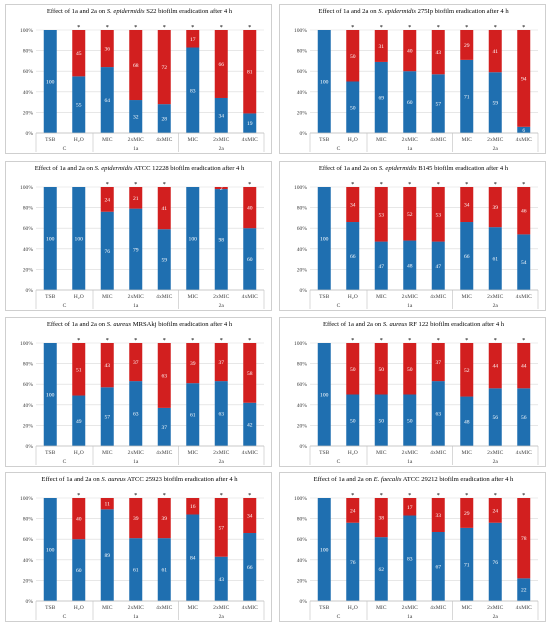  I want to click on bar-value-label: 53, so click(381, 215).